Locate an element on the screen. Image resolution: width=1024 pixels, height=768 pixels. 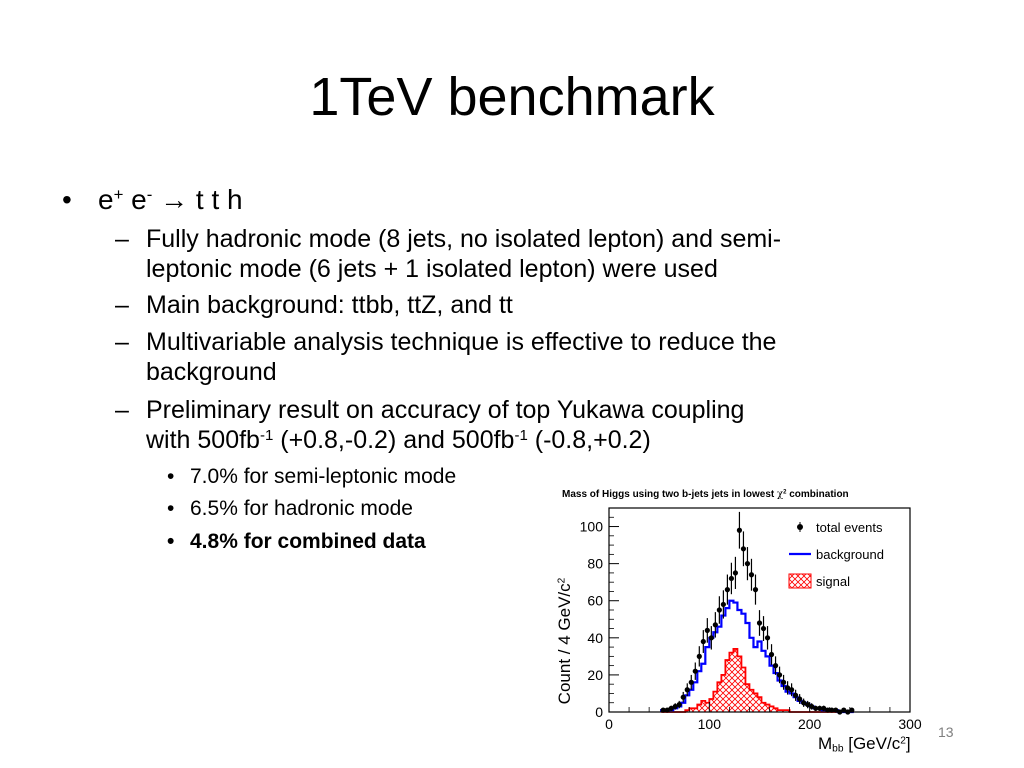
slide-title: 1TeV benchmark is located at coordinates (512, 97).